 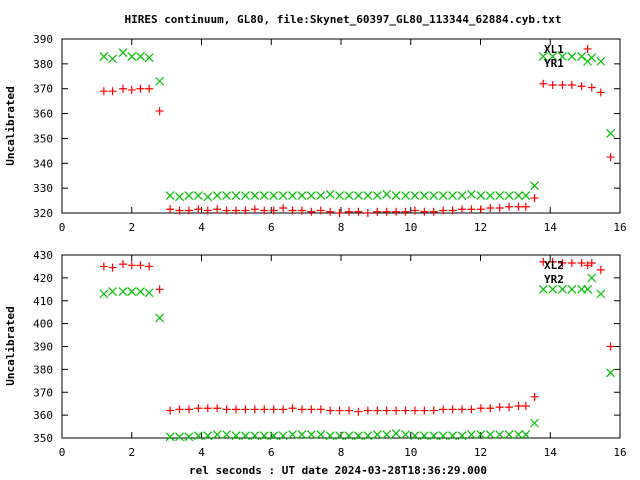 What do you see at coordinates (554, 265) in the screenshot?
I see `legend-label: XL2` at bounding box center [554, 265].